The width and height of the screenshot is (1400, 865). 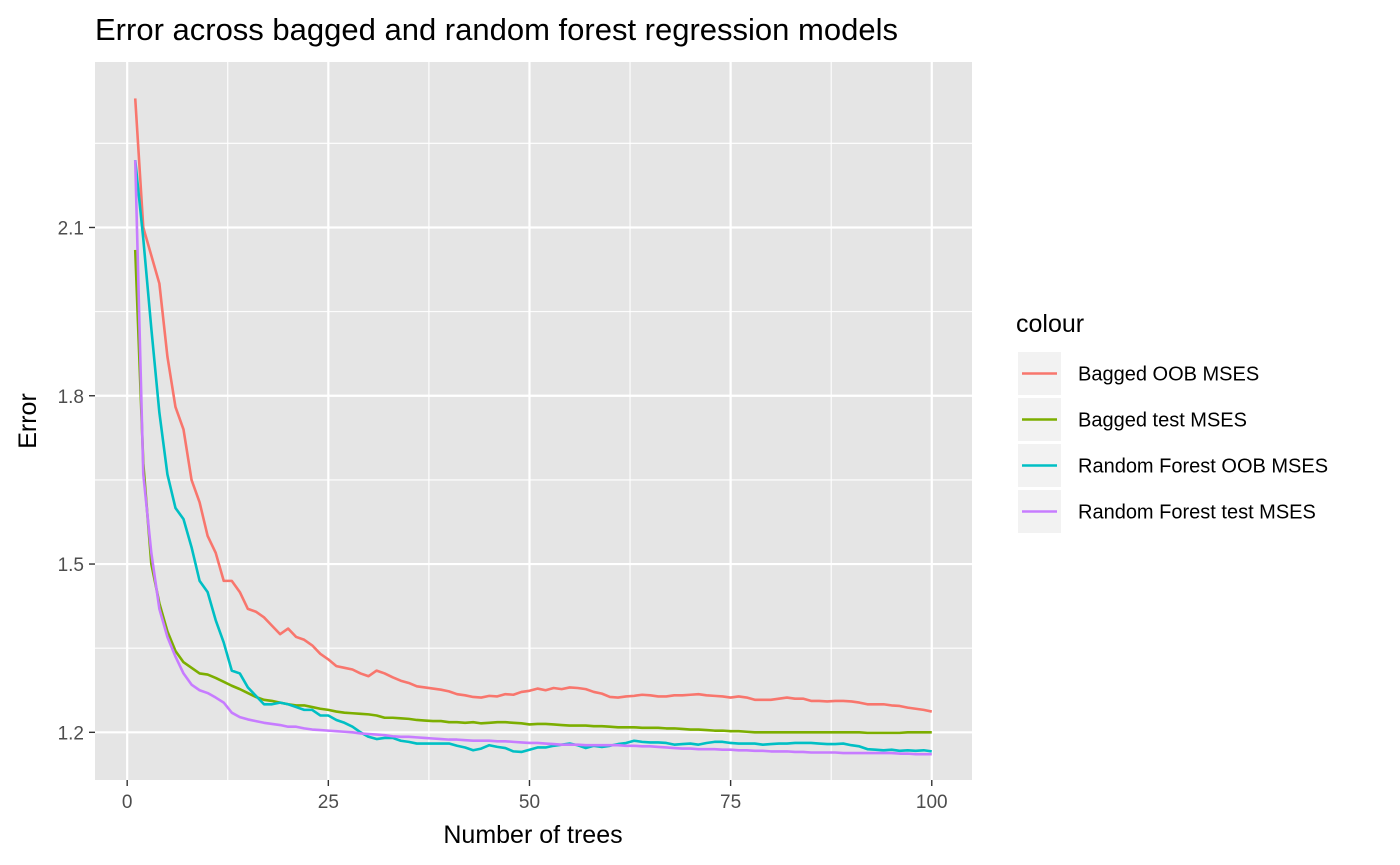 What do you see at coordinates (1162, 421) in the screenshot?
I see `legend-label-bagged-test-mses: Bagged test MSES` at bounding box center [1162, 421].